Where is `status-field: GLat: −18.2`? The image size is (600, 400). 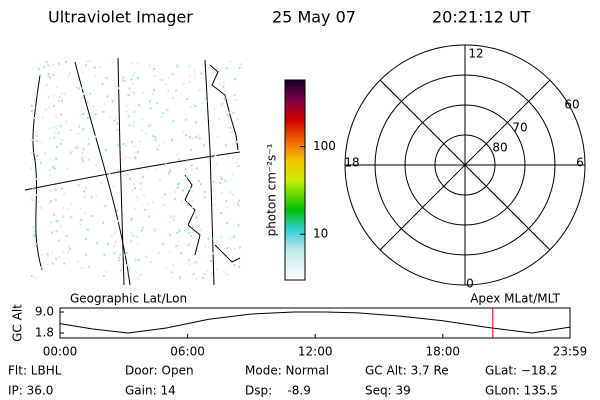 status-field: GLat: −18.2 is located at coordinates (521, 371).